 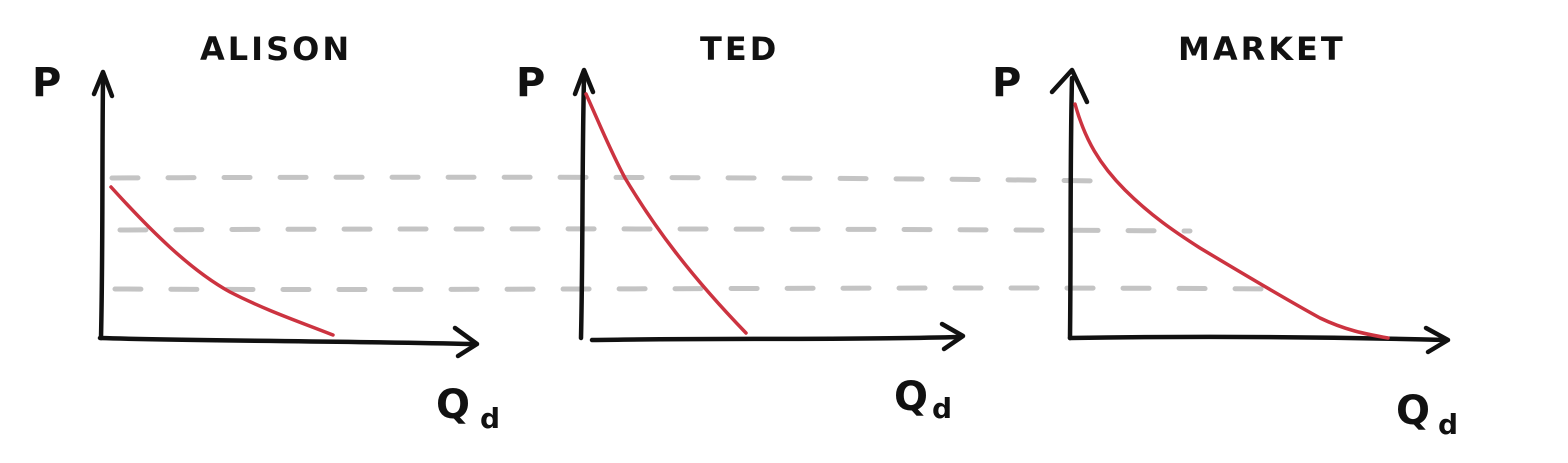 What do you see at coordinates (1262, 49) in the screenshot?
I see `panel-title: MARKET` at bounding box center [1262, 49].